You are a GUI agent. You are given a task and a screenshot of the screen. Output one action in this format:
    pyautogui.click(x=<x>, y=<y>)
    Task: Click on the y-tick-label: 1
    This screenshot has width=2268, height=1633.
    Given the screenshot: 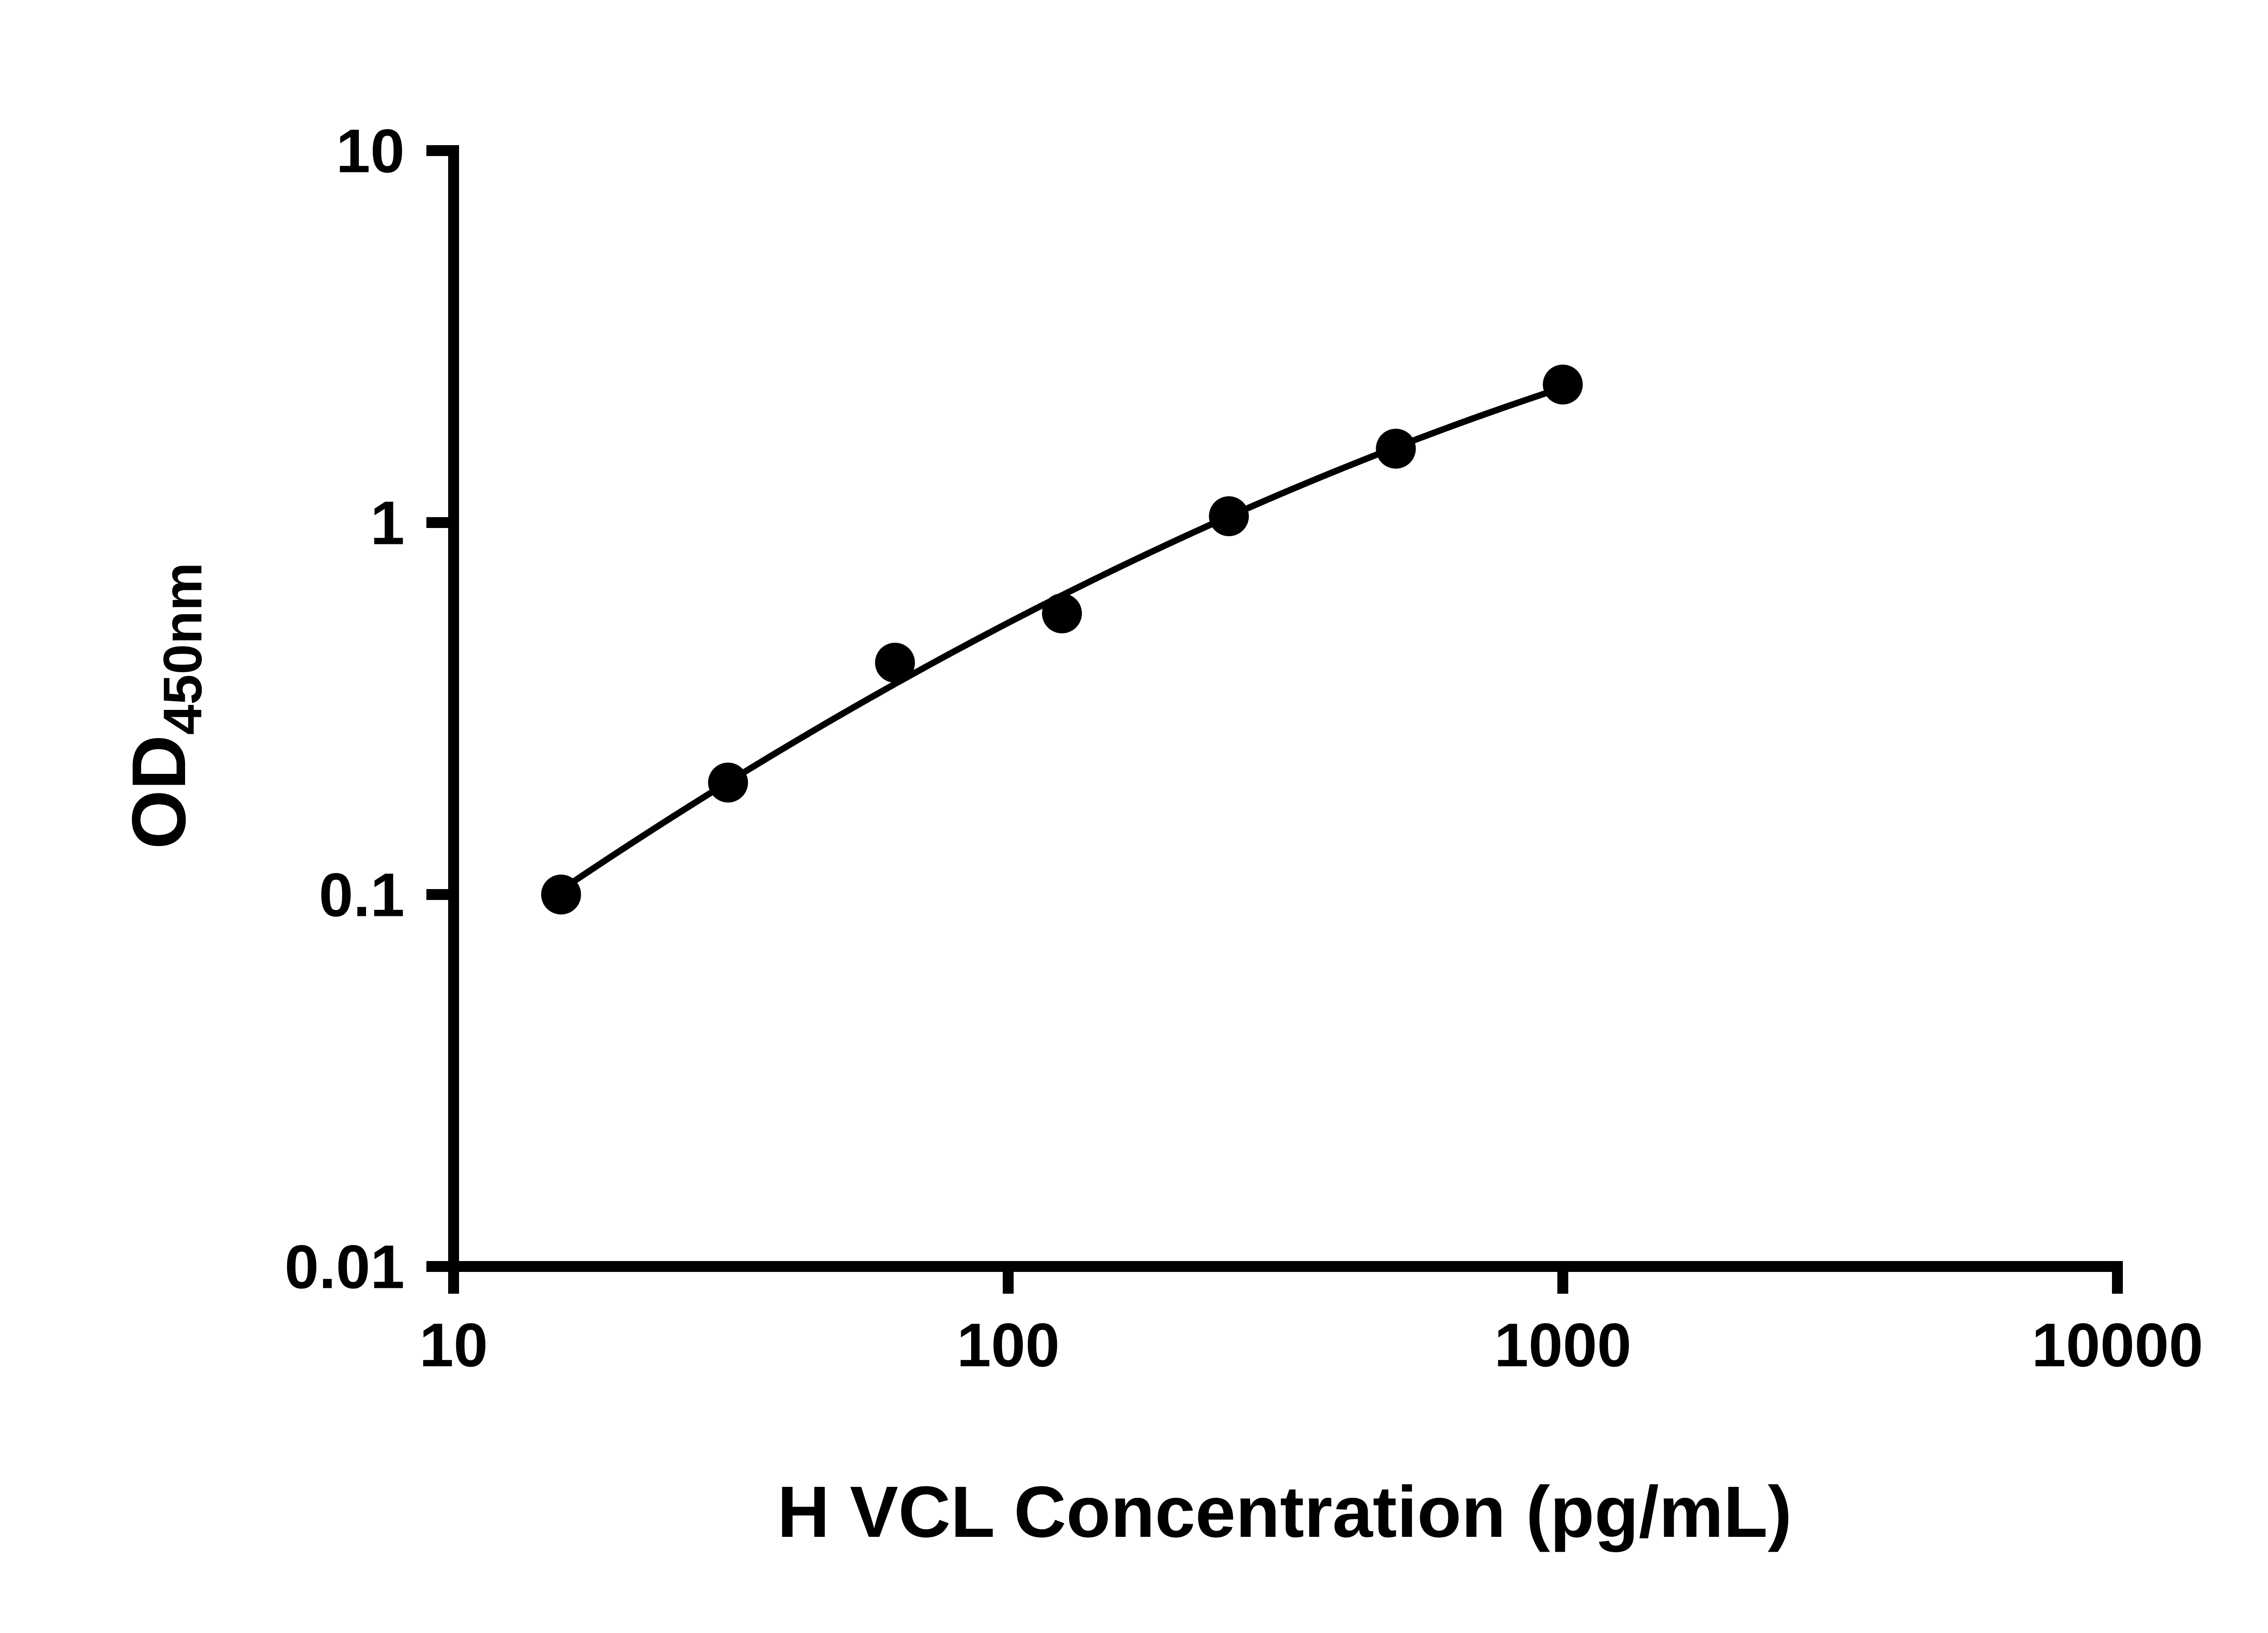 What is the action you would take?
    pyautogui.click(x=387, y=523)
    